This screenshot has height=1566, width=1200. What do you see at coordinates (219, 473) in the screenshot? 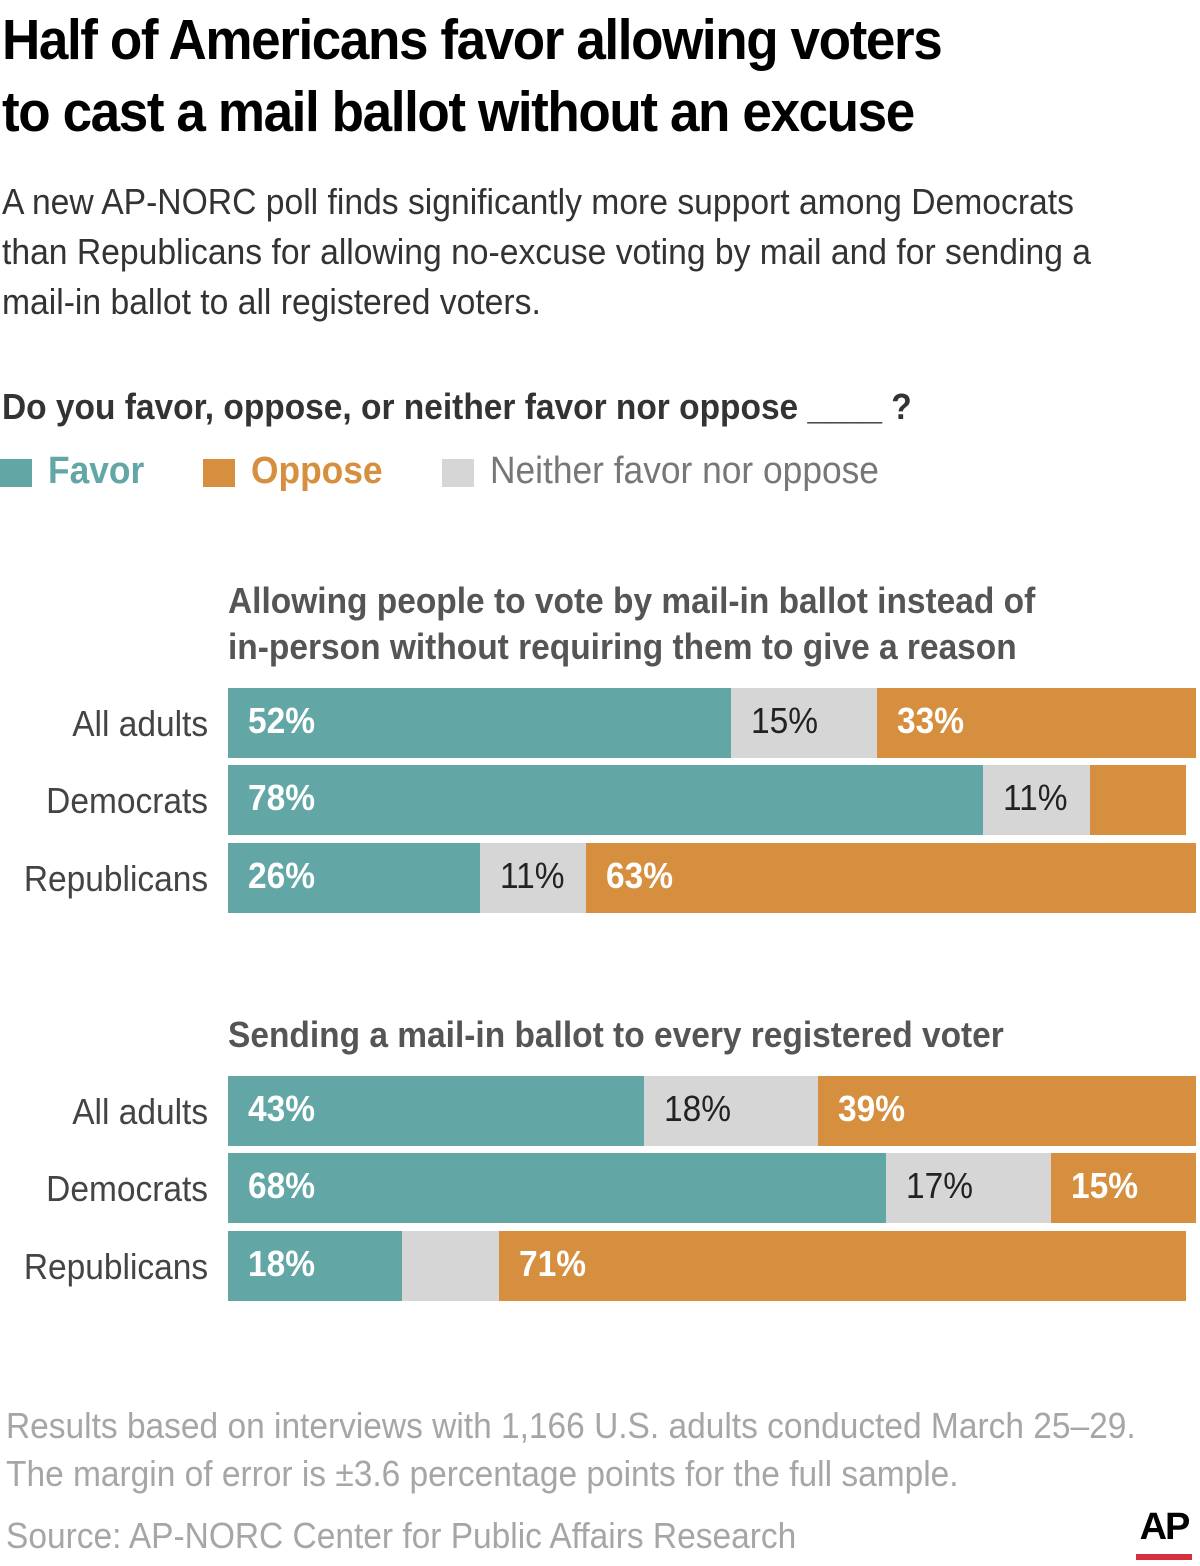
I see `legend-swatch-oppose` at bounding box center [219, 473].